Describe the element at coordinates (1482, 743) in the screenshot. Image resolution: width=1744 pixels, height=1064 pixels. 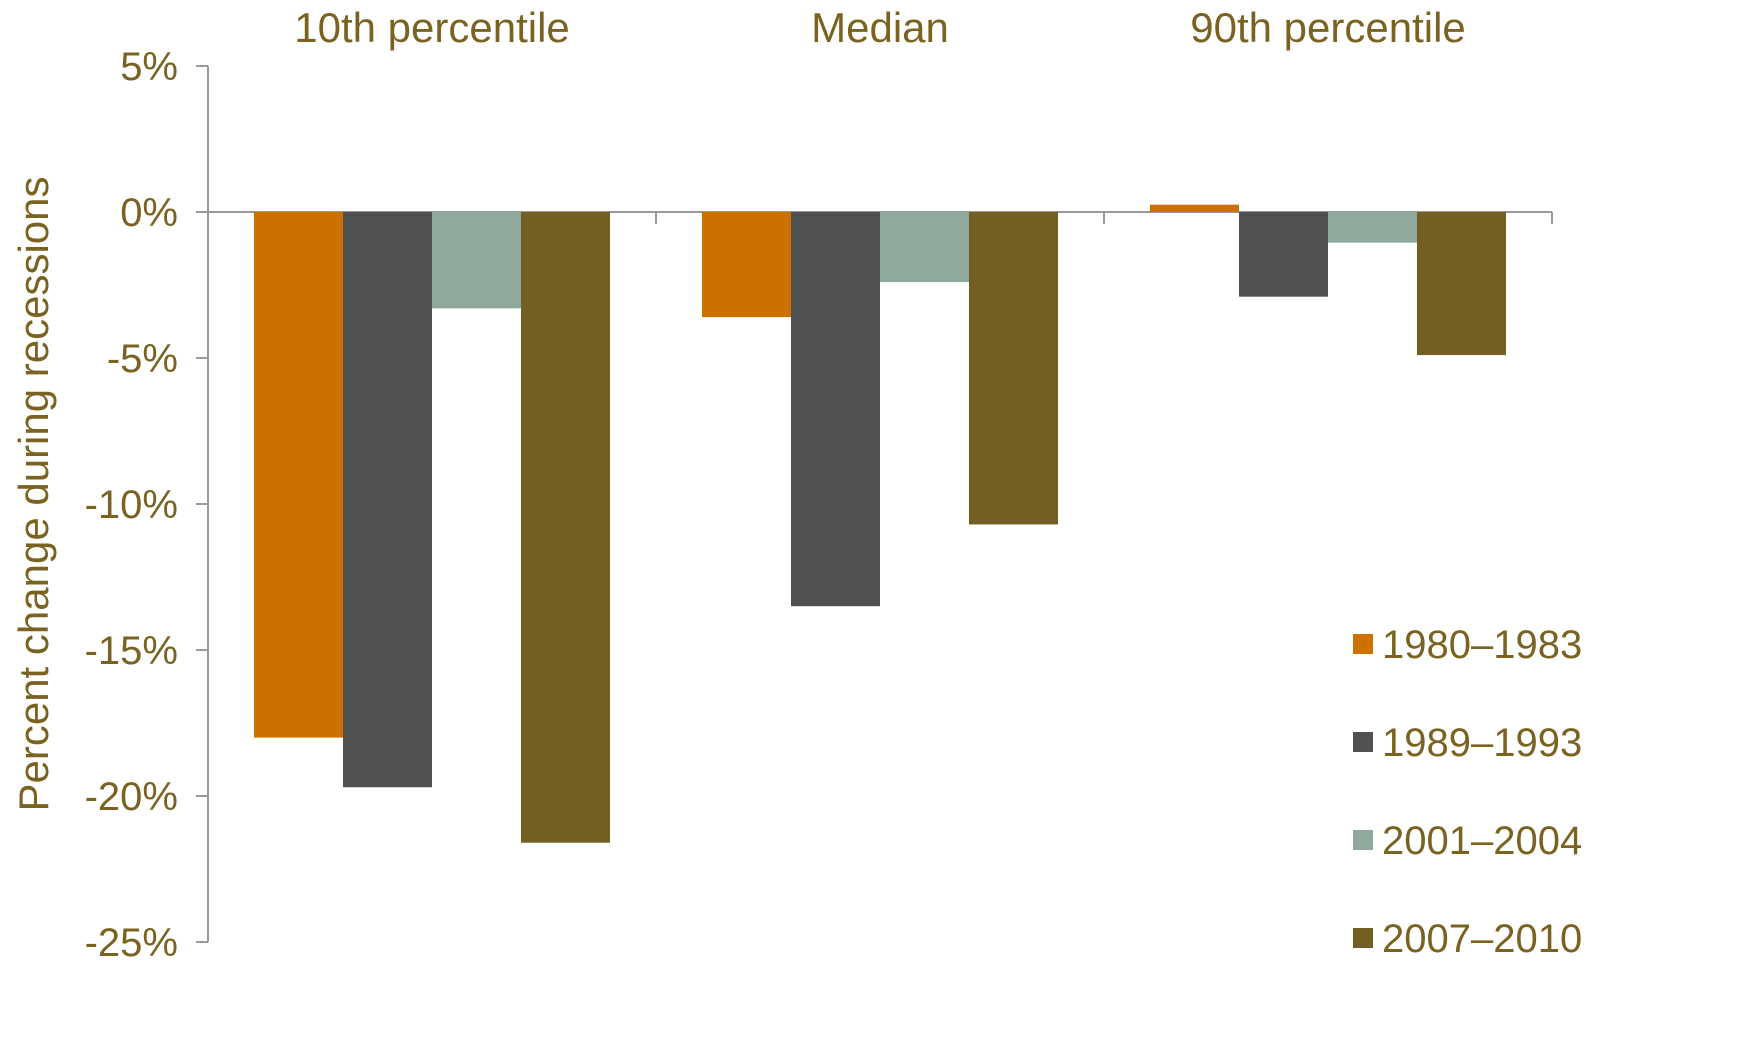
I see `legend-label: 1989–1993` at that location.